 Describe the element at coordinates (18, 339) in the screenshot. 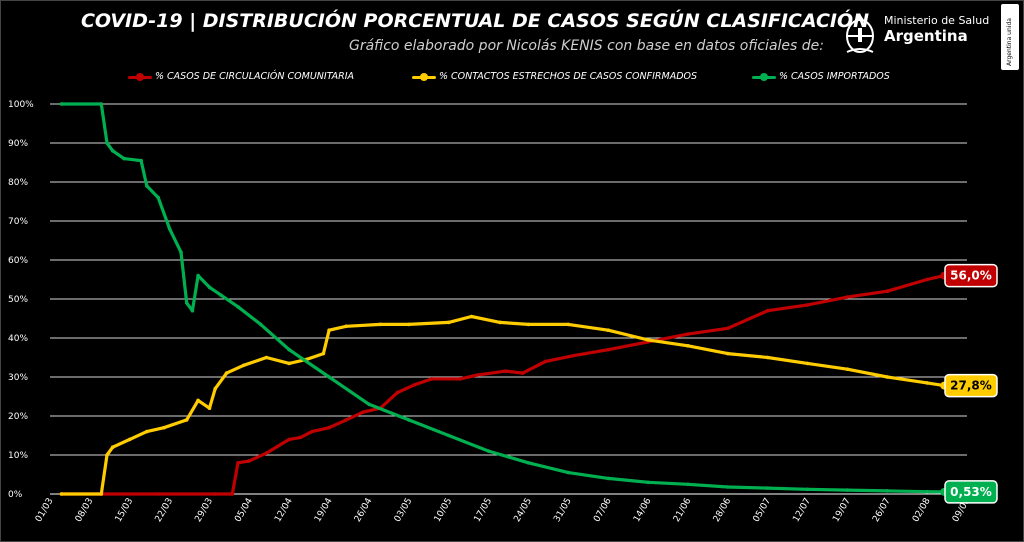

I see `y-tick-label: 40%` at that location.